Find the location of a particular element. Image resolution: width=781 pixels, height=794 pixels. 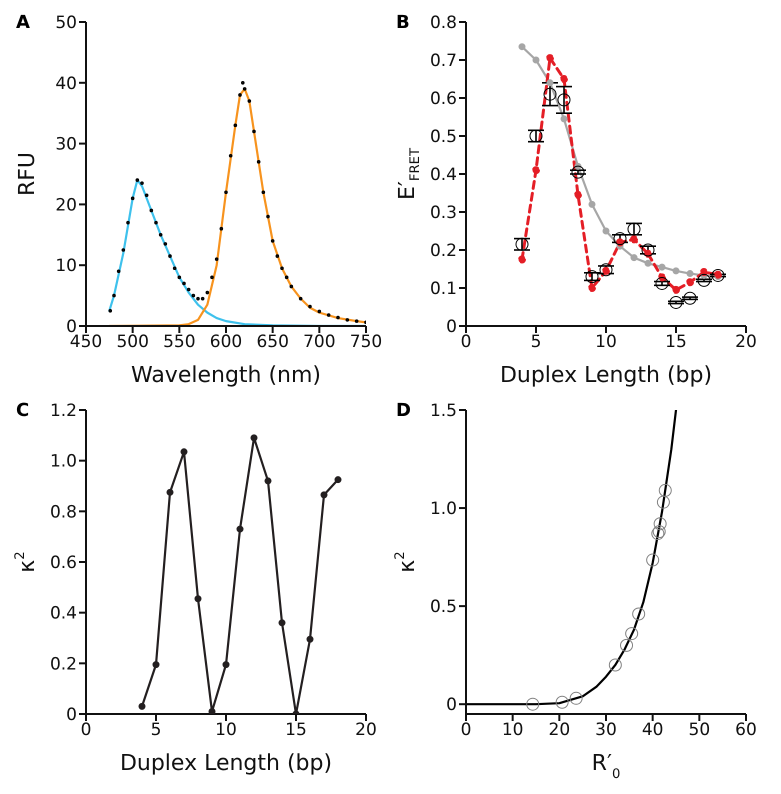

chart-title: C is located at coordinates (23, 410).